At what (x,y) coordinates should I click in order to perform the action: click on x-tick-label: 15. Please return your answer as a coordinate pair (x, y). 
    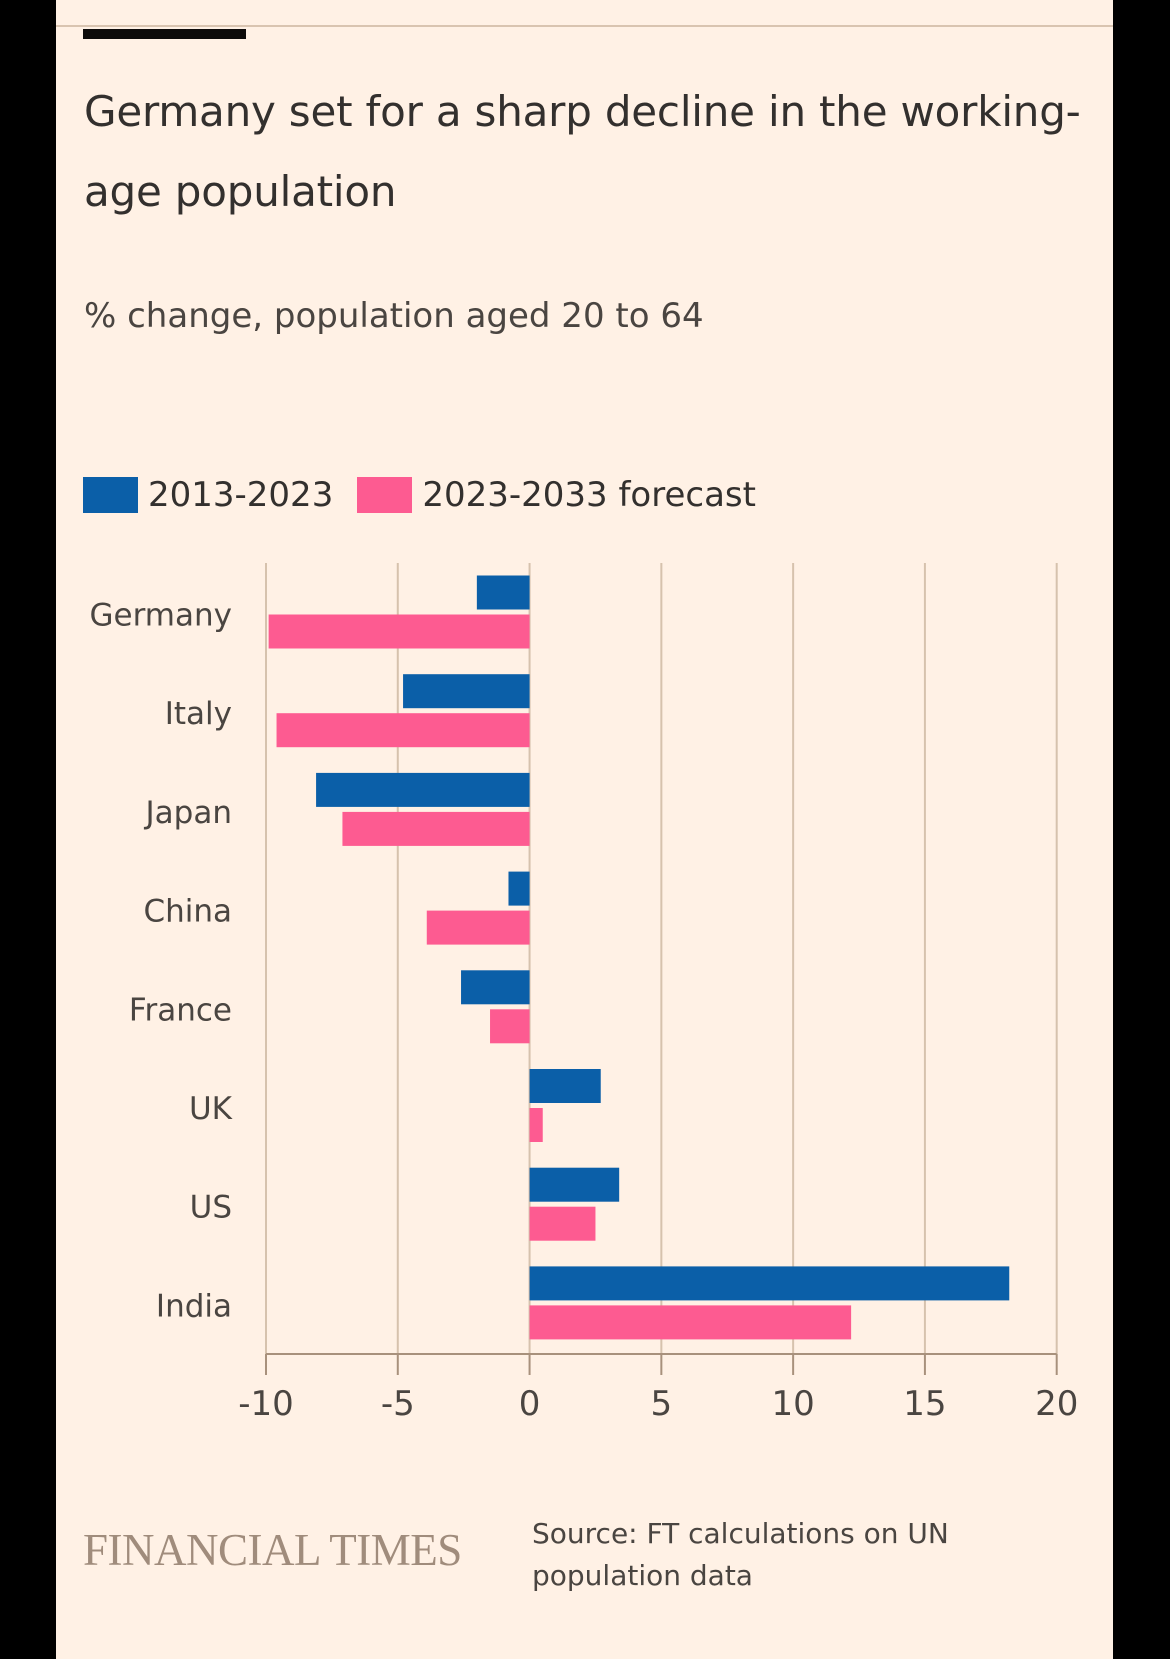
    Looking at the image, I should click on (924, 1404).